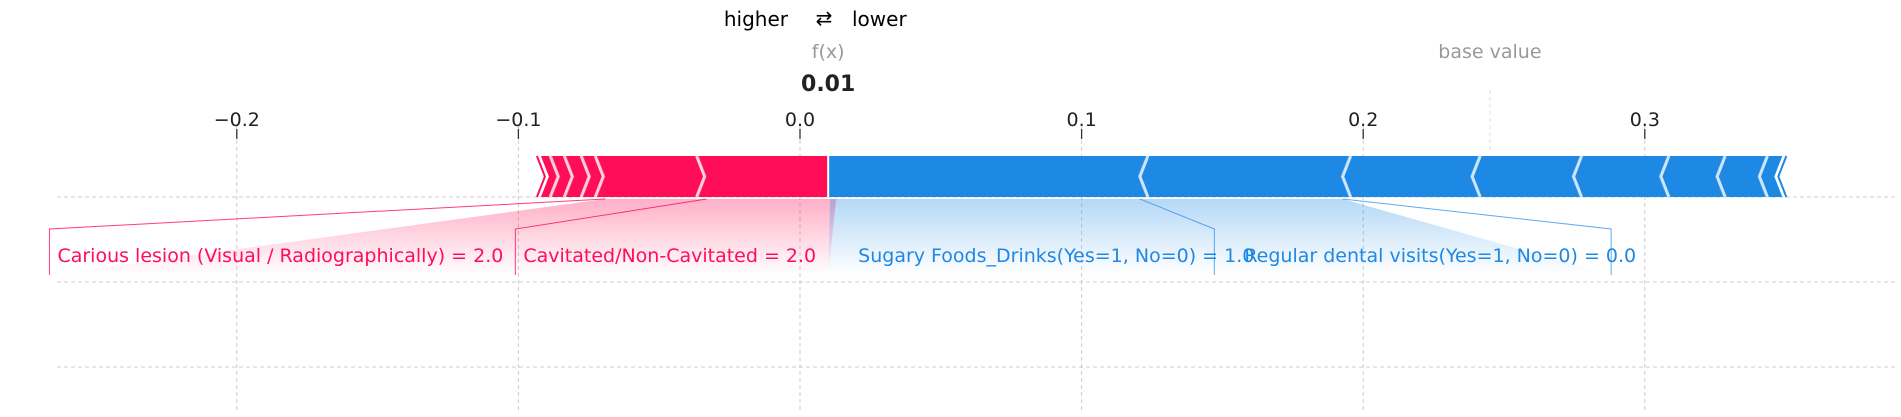 Image resolution: width=1901 pixels, height=417 pixels. I want to click on base-value-label: base value, so click(1489, 52).